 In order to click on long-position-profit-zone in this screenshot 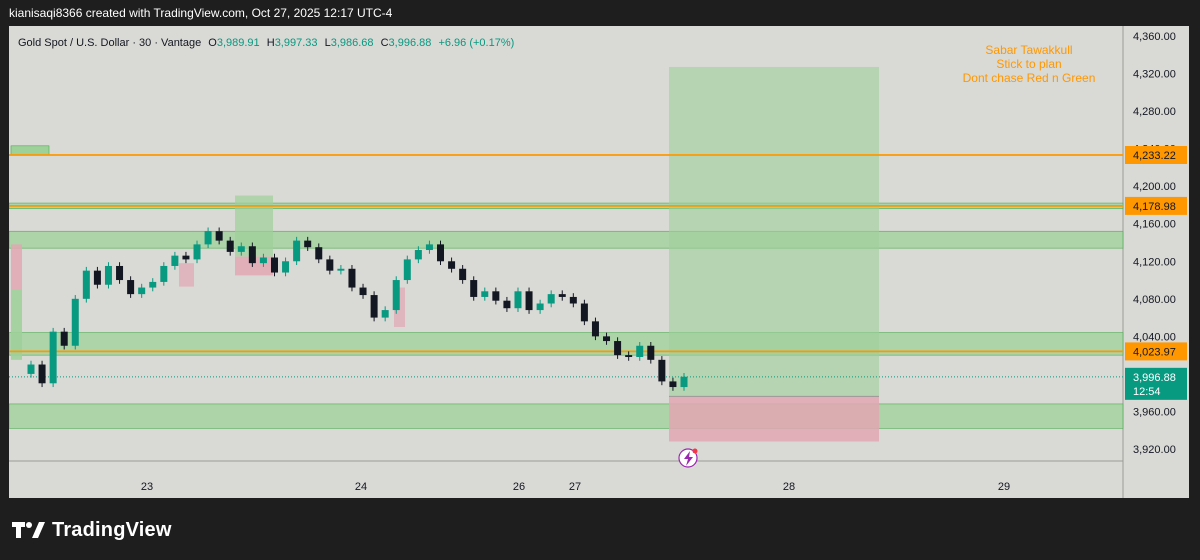, I will do `click(774, 231)`.